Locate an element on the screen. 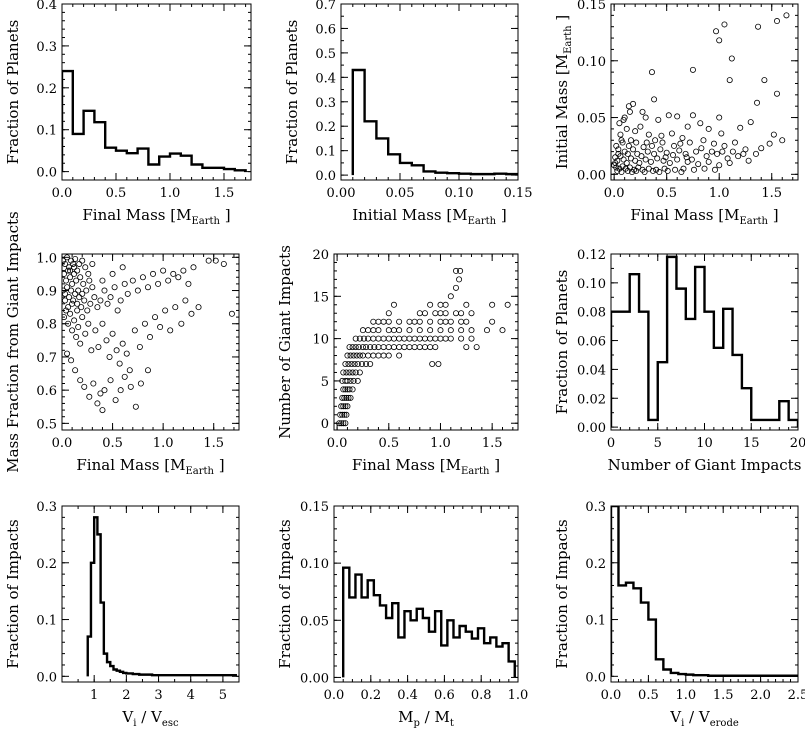 The height and width of the screenshot is (734, 805). y-axis-title-main: Initial Mass [M is located at coordinates (562, 111).